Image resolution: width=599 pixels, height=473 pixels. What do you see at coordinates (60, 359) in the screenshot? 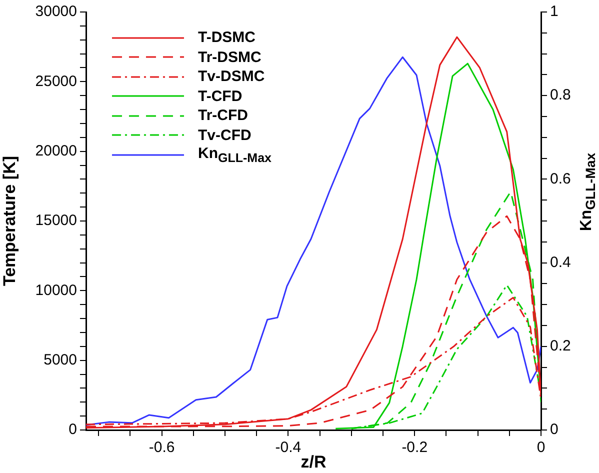
I see `y-tick-label: 5000` at bounding box center [60, 359].